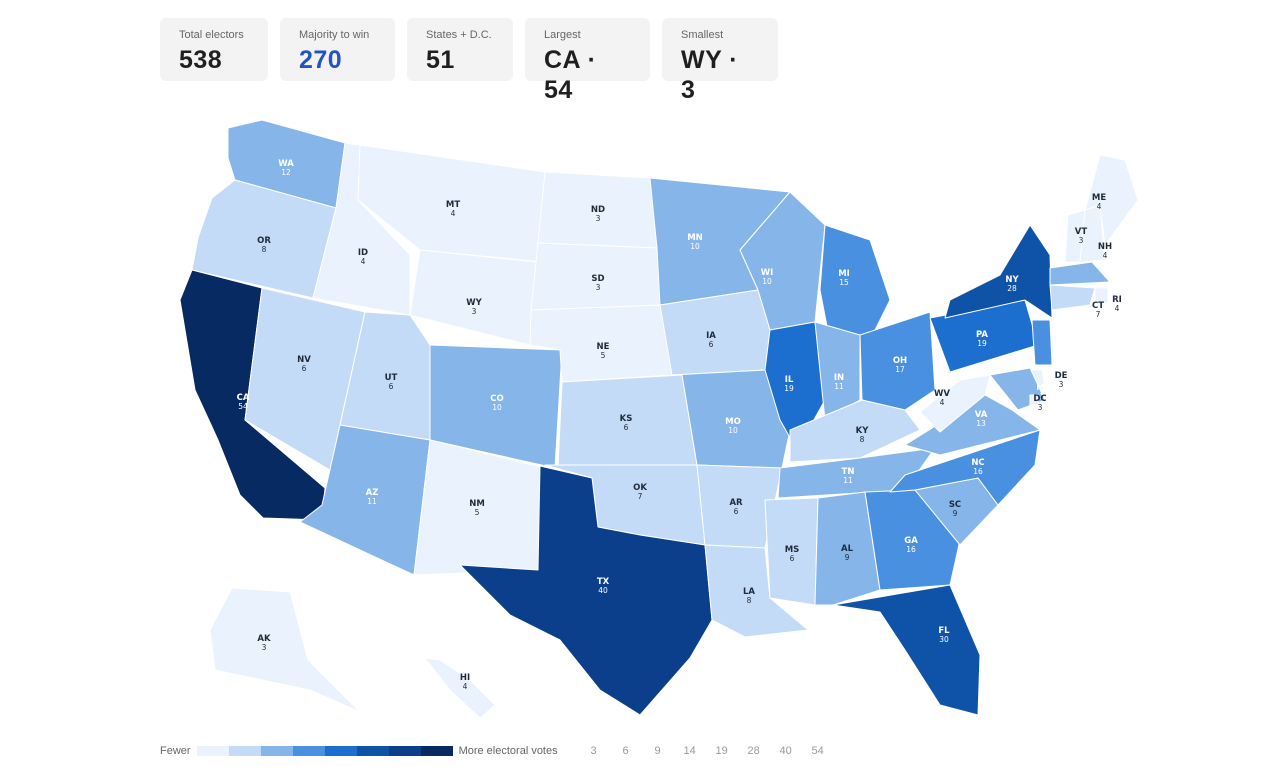 Image resolution: width=1280 pixels, height=780 pixels. What do you see at coordinates (863, 431) in the screenshot?
I see `state-code-label: KY` at bounding box center [863, 431].